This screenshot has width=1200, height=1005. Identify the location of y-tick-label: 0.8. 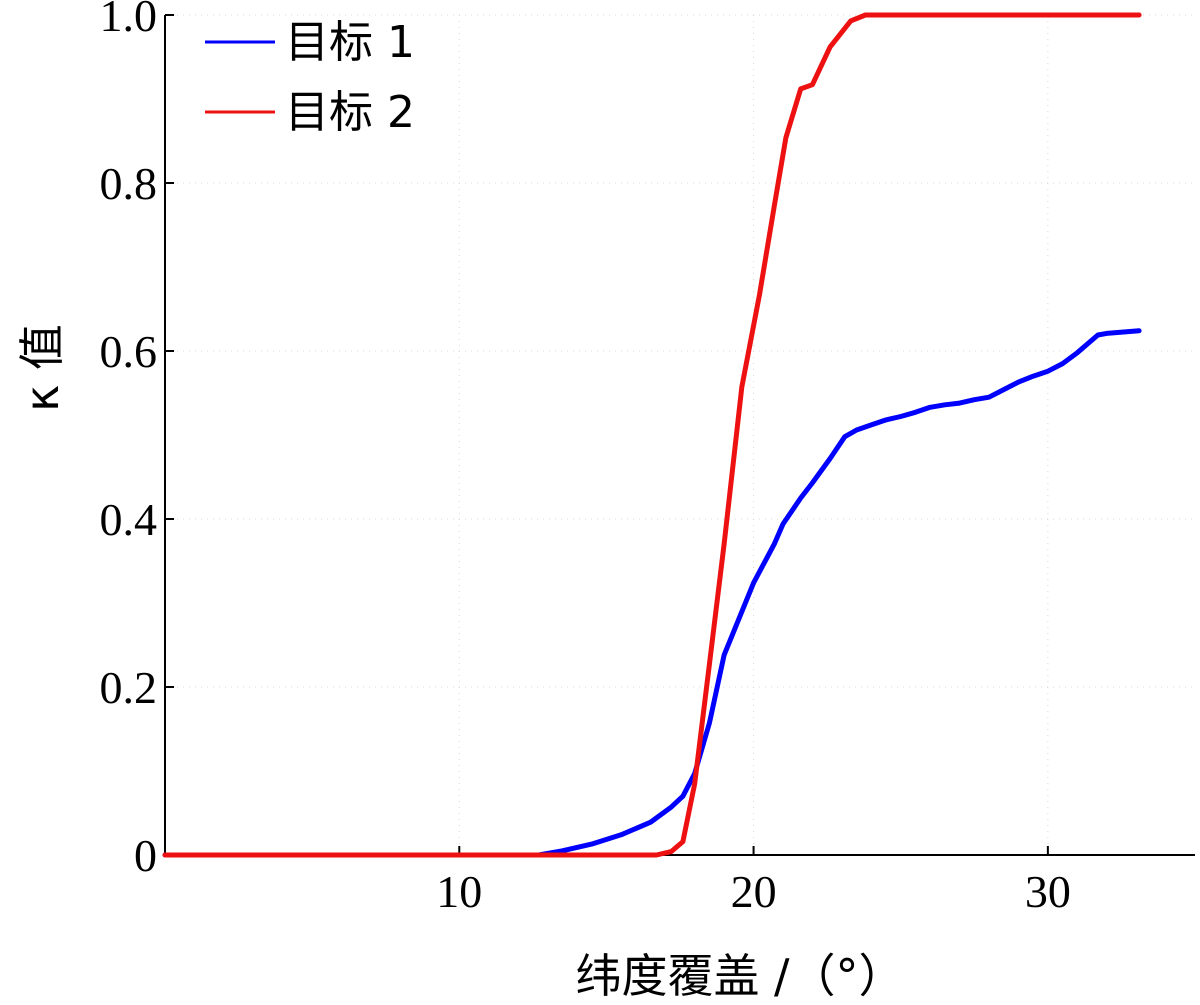
(129, 183).